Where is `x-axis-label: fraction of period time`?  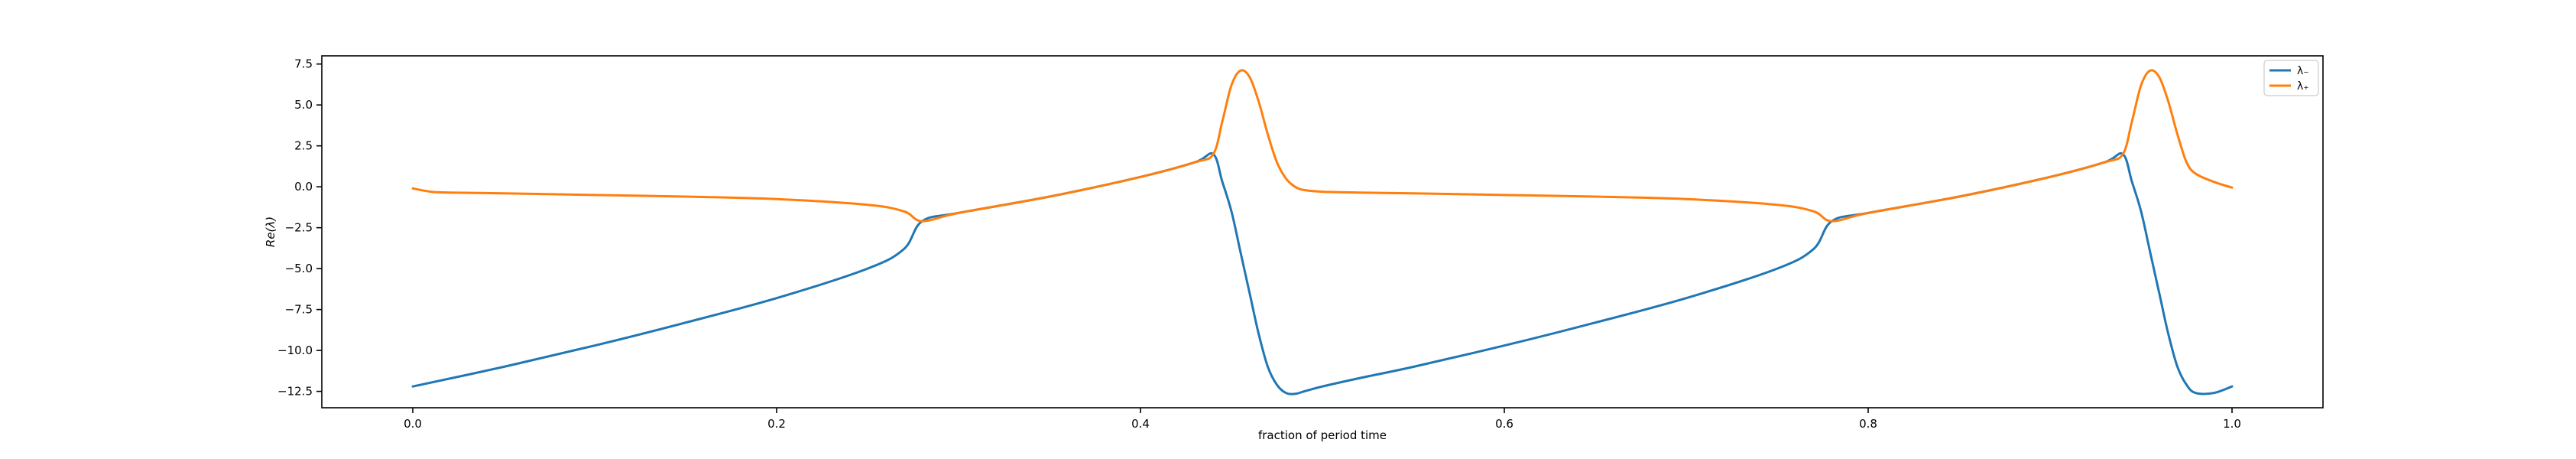
x-axis-label: fraction of period time is located at coordinates (1322, 435).